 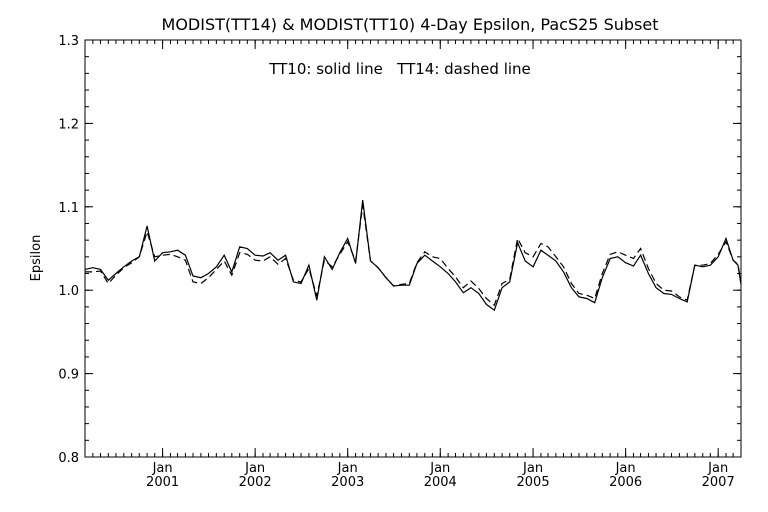 I want to click on x-tick-label-year: 2004, so click(x=440, y=482).